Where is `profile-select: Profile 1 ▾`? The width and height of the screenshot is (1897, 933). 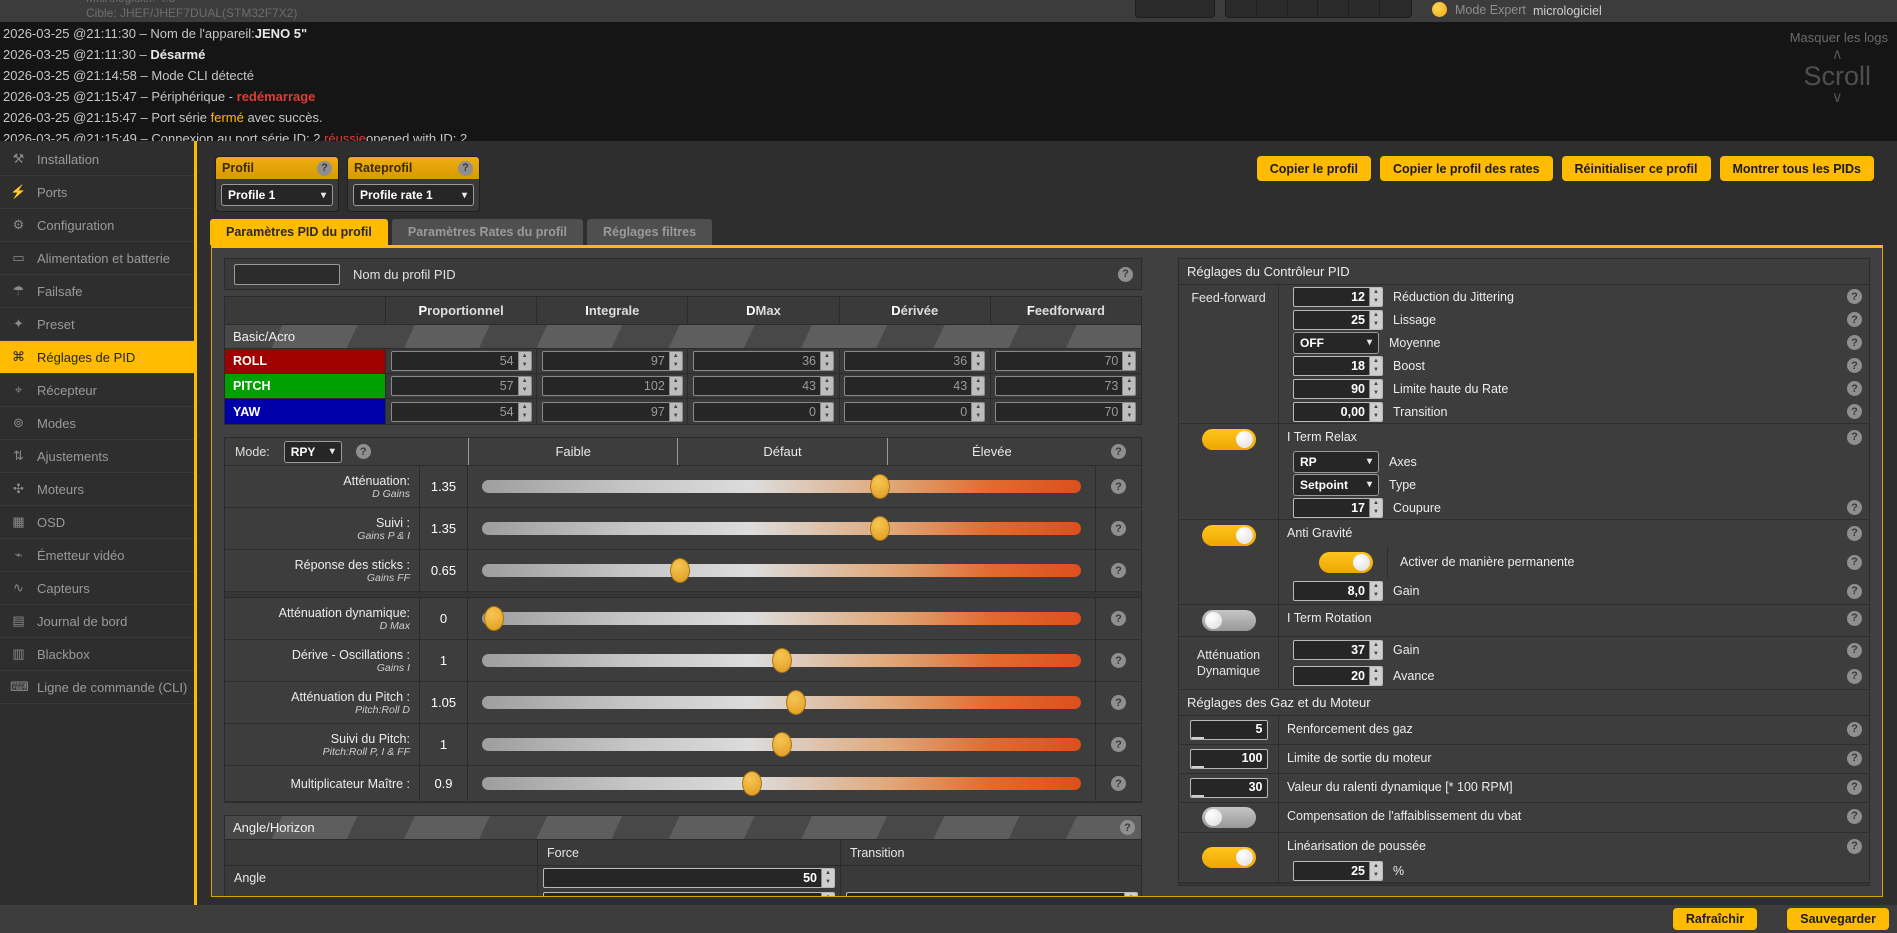 profile-select: Profile 1 ▾ is located at coordinates (277, 195).